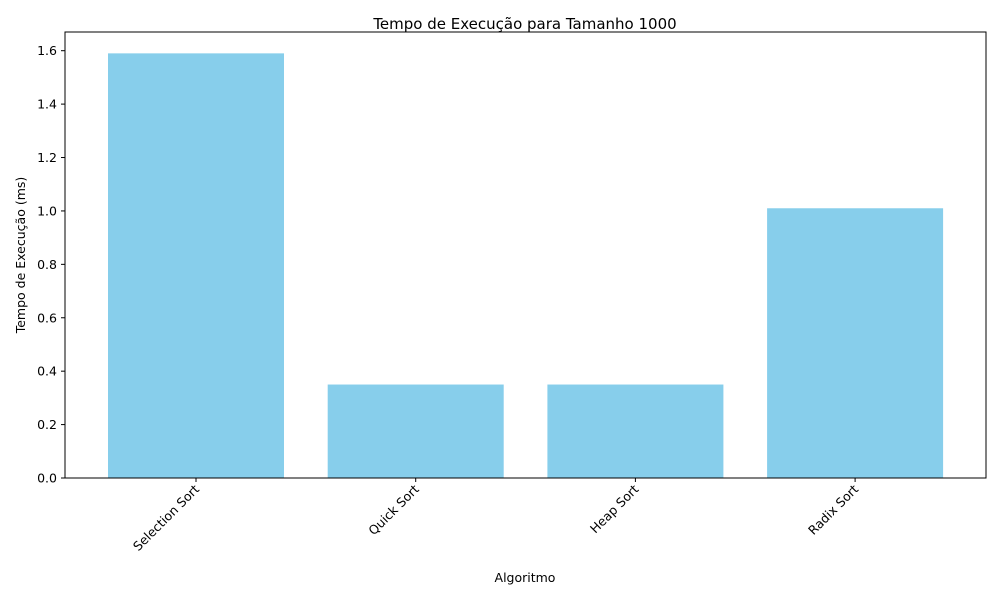  Describe the element at coordinates (415, 431) in the screenshot. I see `bar-quick-sort` at that location.